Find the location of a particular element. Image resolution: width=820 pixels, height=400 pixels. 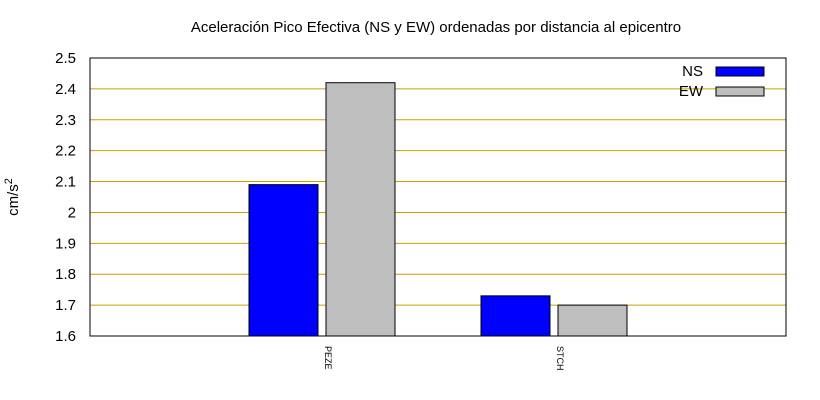

legend-swatch-ns is located at coordinates (740, 71).